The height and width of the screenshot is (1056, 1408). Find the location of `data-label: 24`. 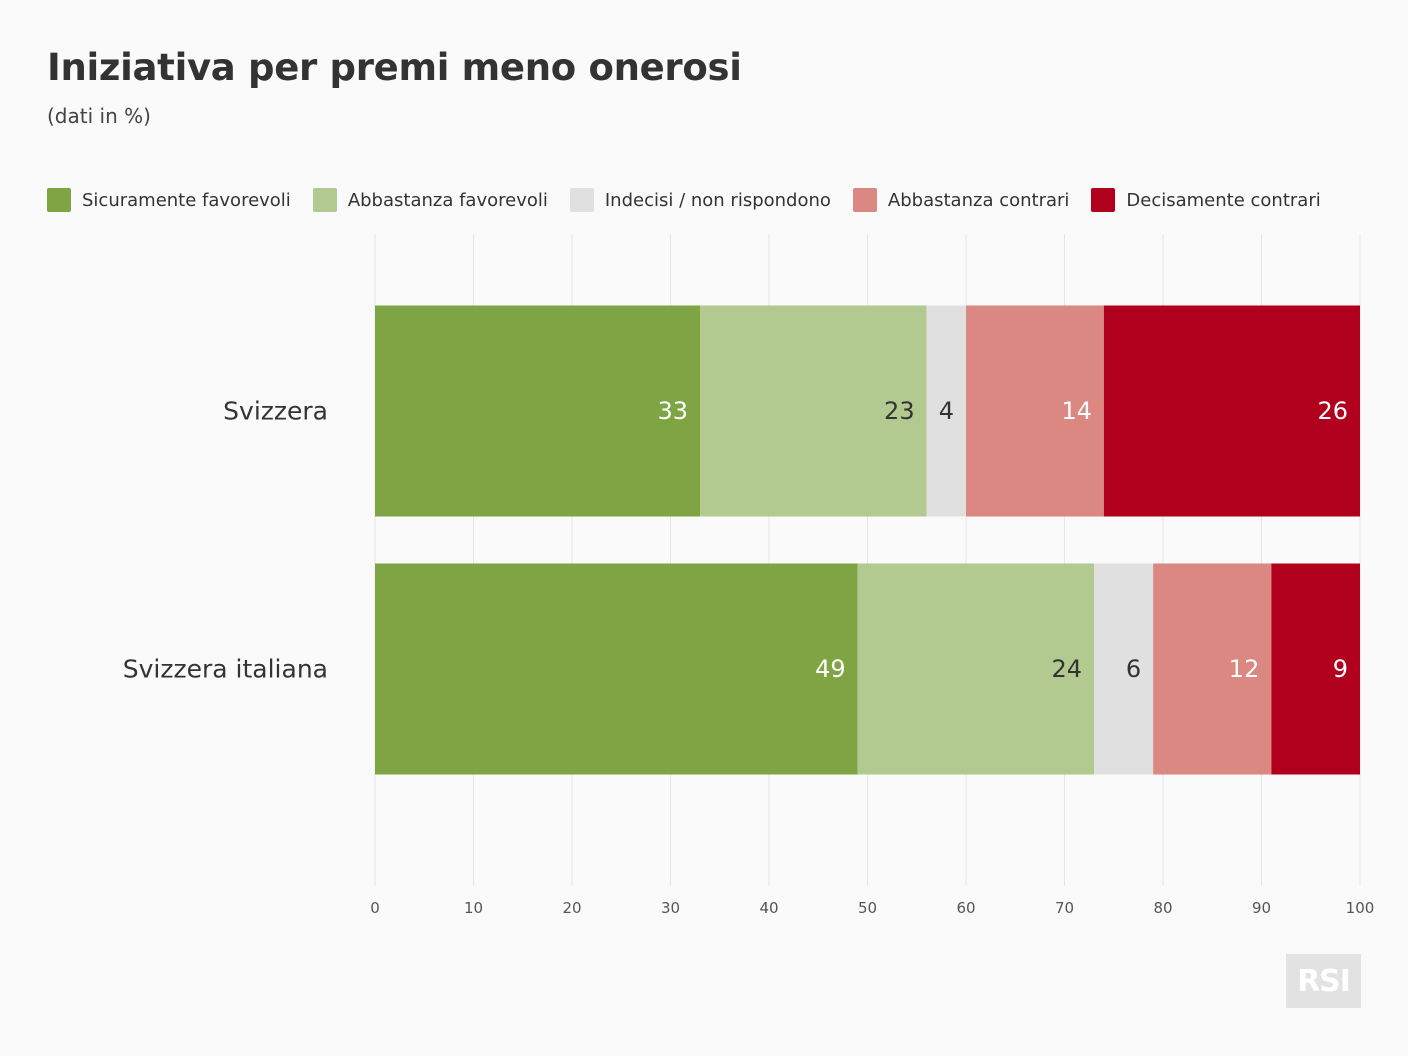

data-label: 24 is located at coordinates (1067, 669).